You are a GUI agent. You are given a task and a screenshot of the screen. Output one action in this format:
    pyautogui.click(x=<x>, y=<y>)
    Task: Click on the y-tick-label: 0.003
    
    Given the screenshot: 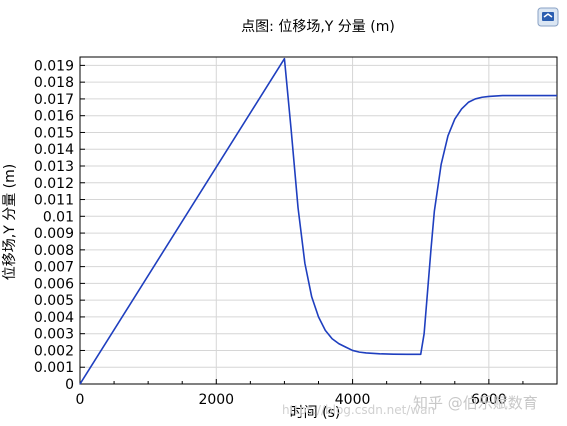 What is the action you would take?
    pyautogui.click(x=54, y=335)
    